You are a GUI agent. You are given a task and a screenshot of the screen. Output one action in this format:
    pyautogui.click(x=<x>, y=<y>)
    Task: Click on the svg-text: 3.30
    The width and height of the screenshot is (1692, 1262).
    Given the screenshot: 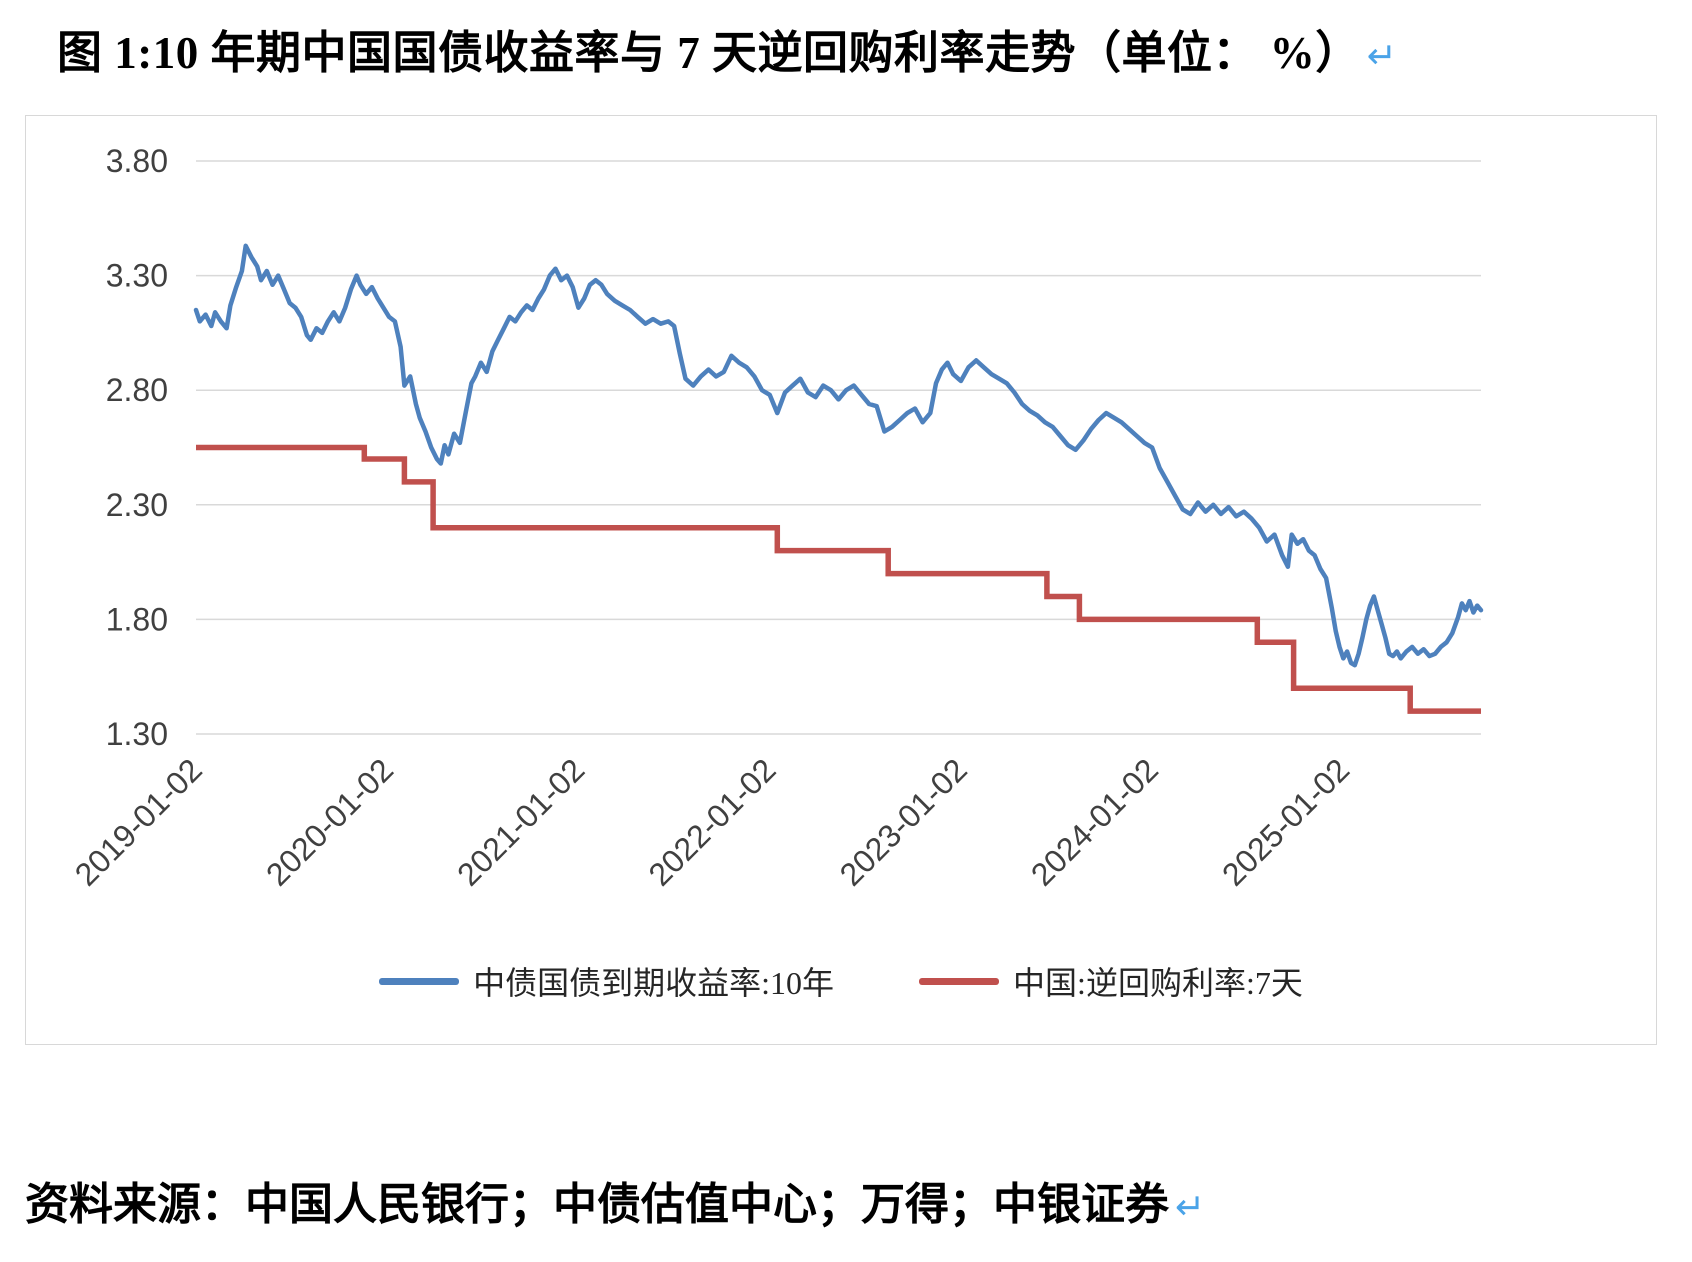 What is the action you would take?
    pyautogui.click(x=137, y=276)
    